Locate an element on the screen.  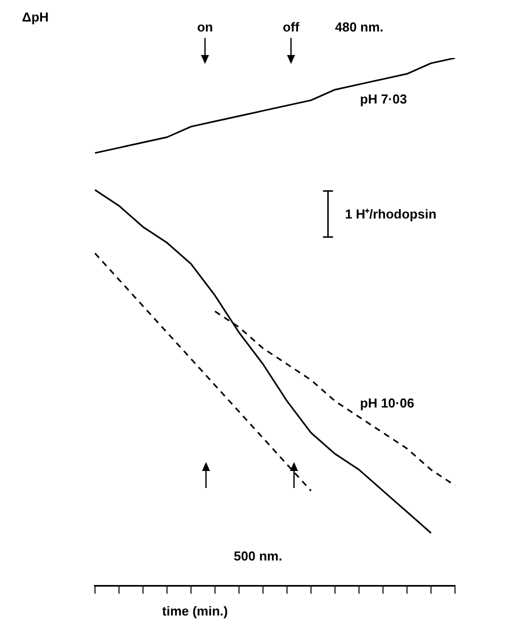
text: on is located at coordinates (205, 27).